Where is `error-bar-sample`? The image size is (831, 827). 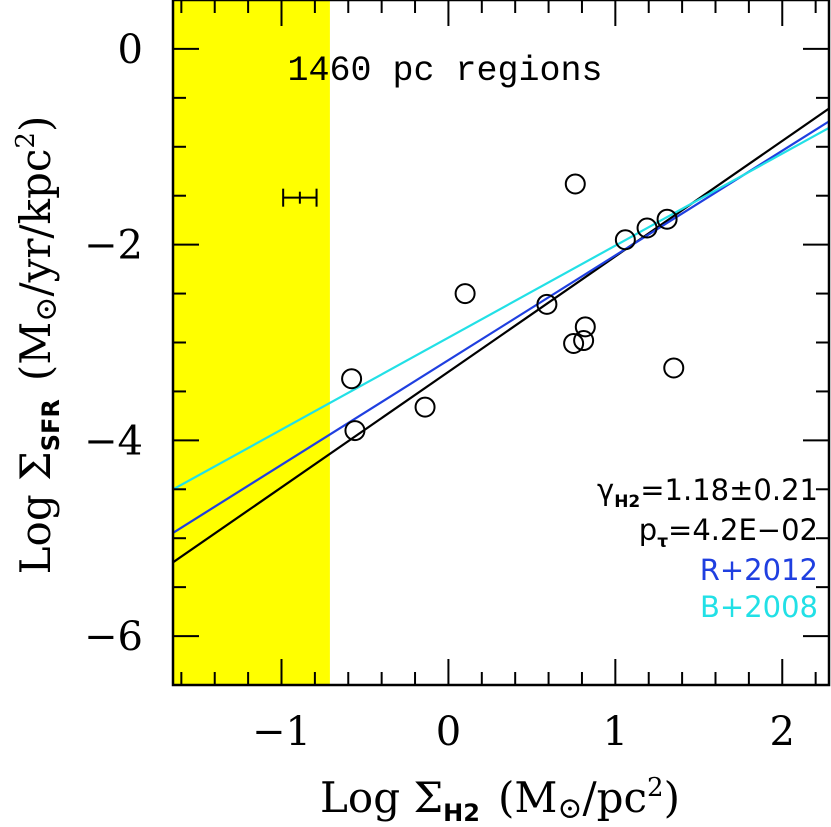 error-bar-sample is located at coordinates (300, 197).